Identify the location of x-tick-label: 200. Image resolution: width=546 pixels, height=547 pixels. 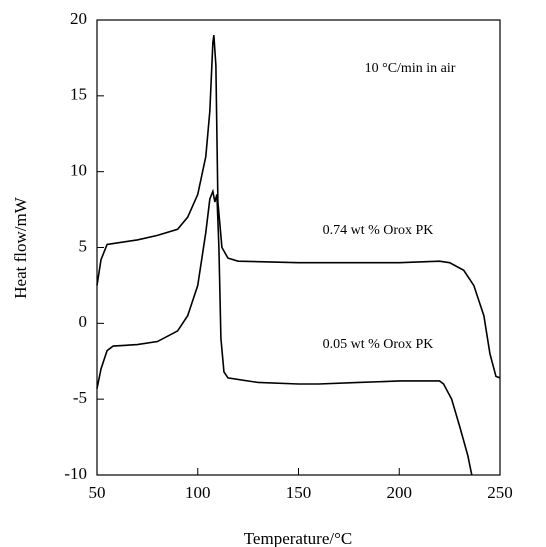
(400, 492).